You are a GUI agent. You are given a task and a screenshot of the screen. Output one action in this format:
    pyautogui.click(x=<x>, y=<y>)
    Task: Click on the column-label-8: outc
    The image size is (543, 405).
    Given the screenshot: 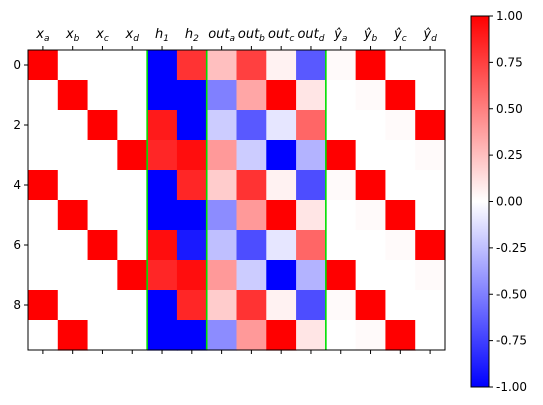 What is the action you would take?
    pyautogui.click(x=281, y=35)
    